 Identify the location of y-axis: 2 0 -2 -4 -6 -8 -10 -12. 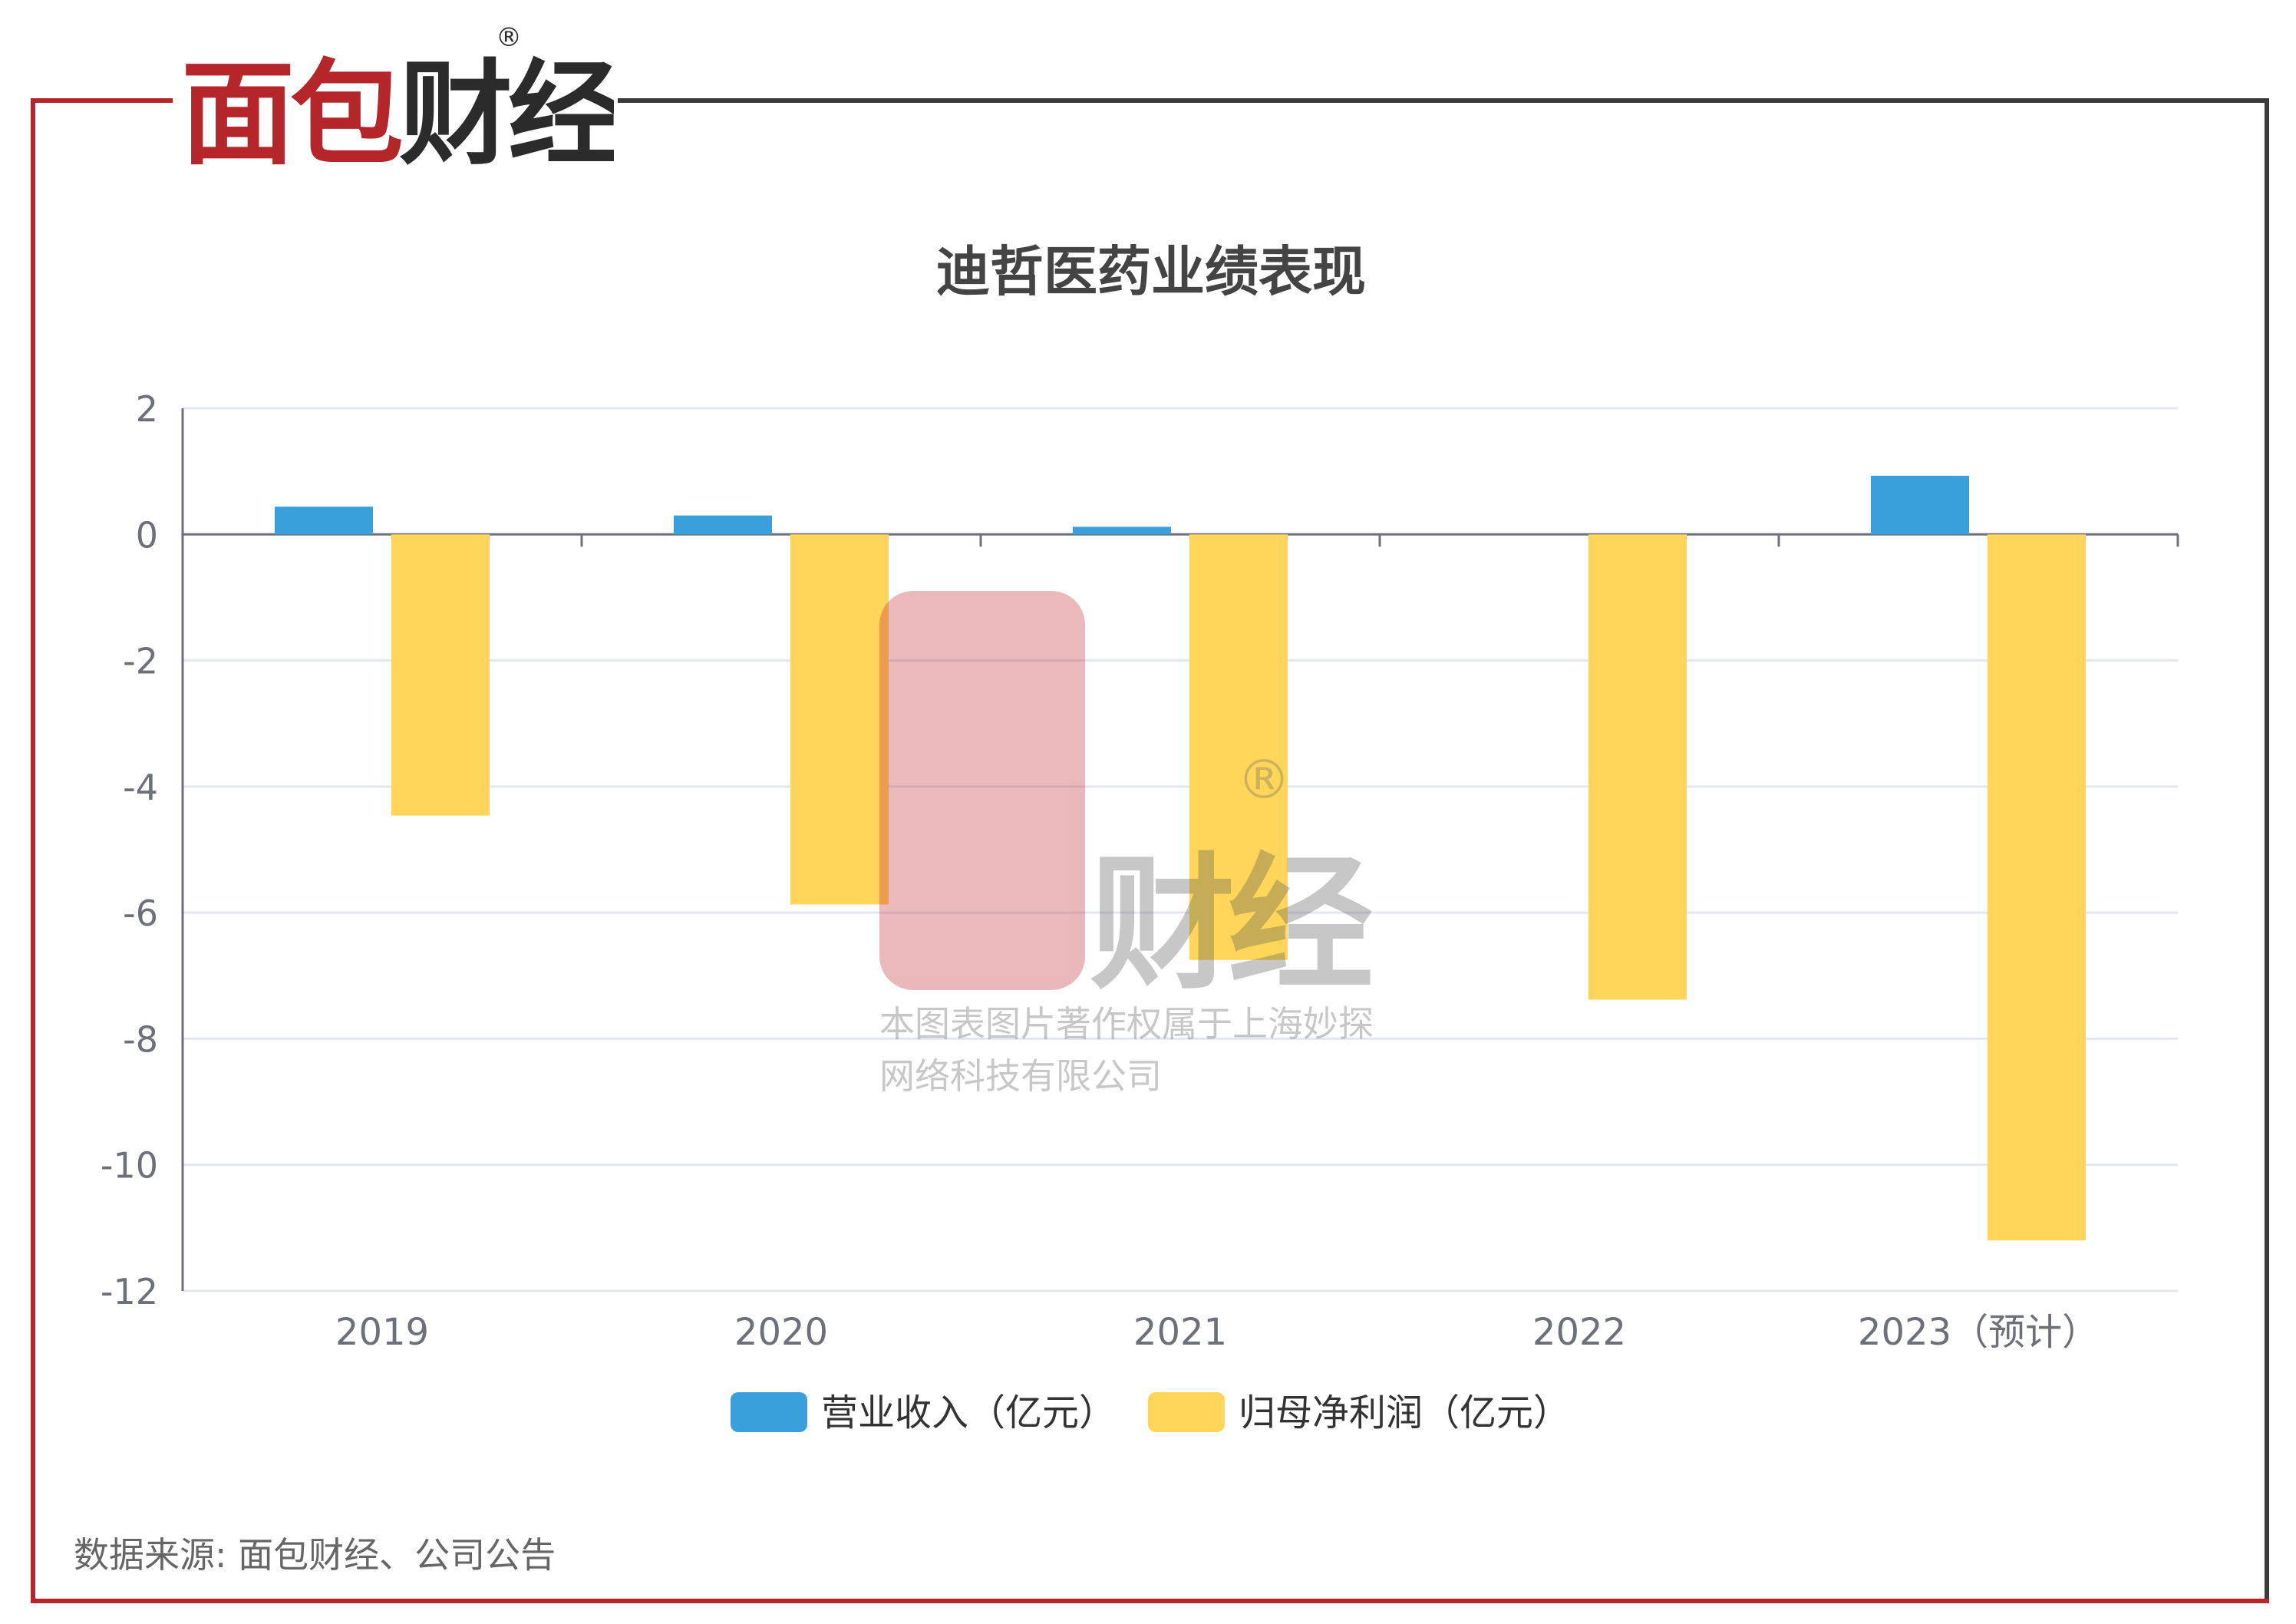
(142, 850).